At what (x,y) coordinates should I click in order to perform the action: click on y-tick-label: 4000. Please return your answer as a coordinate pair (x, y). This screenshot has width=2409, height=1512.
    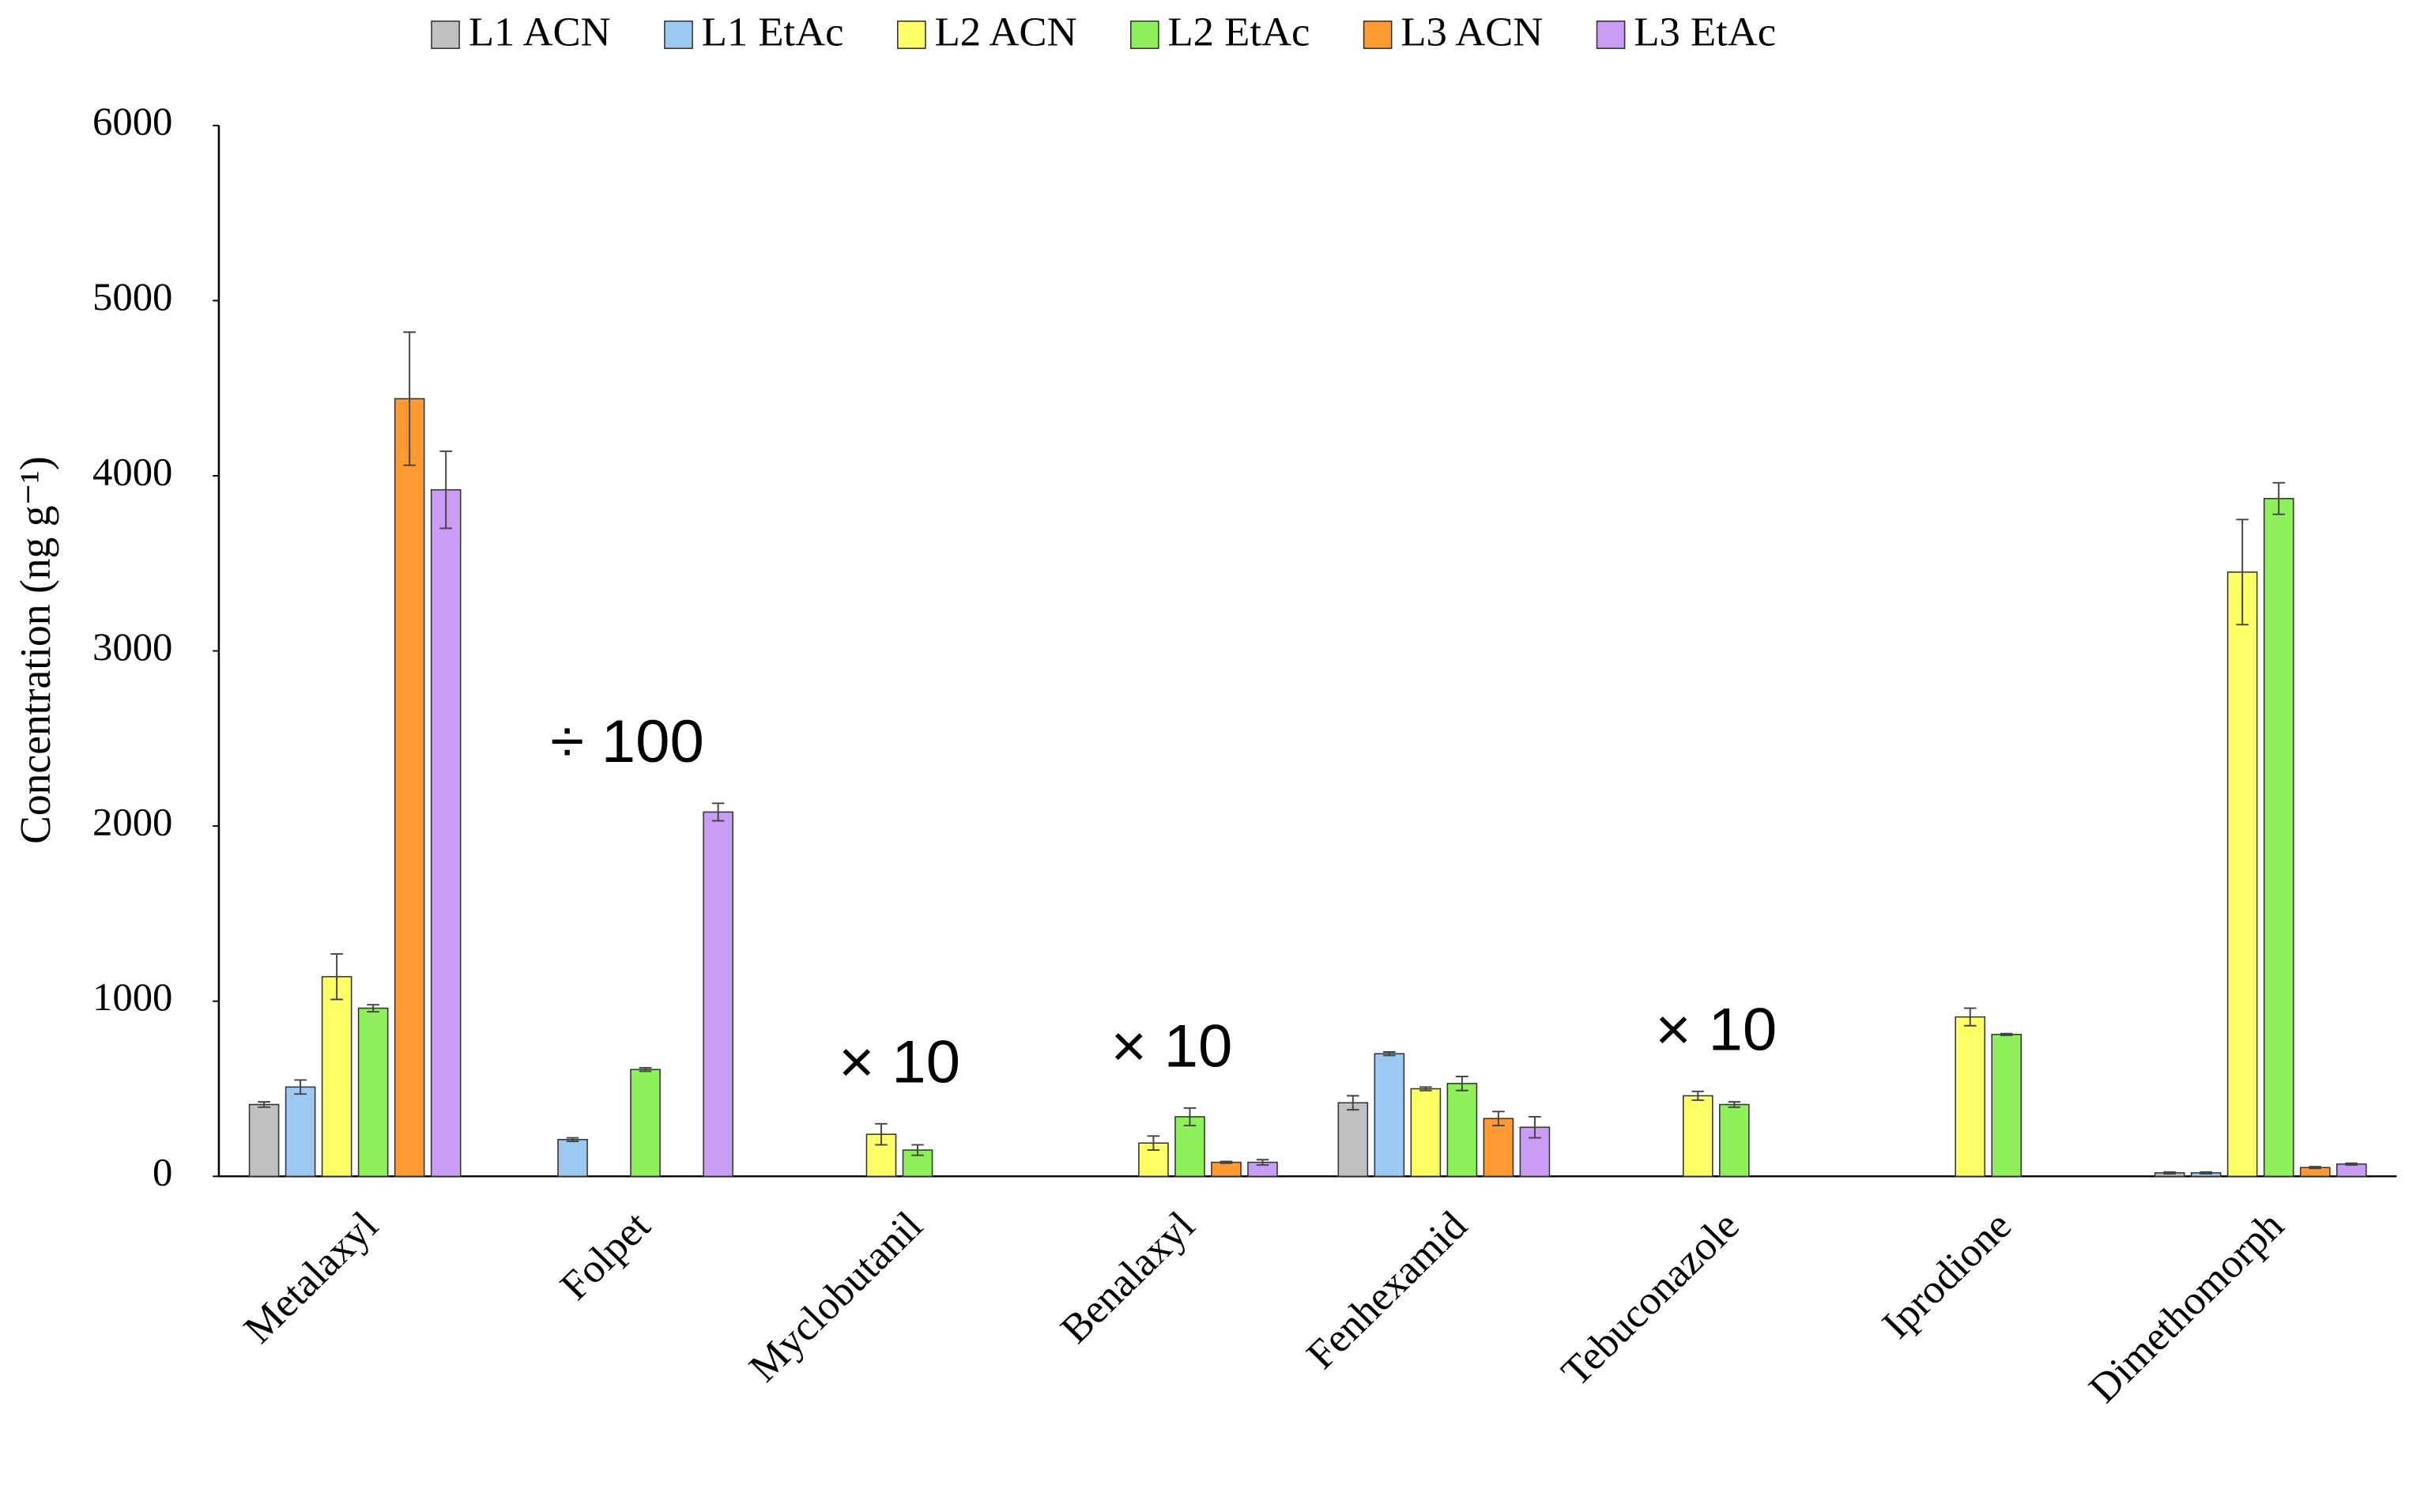
    Looking at the image, I should click on (132, 471).